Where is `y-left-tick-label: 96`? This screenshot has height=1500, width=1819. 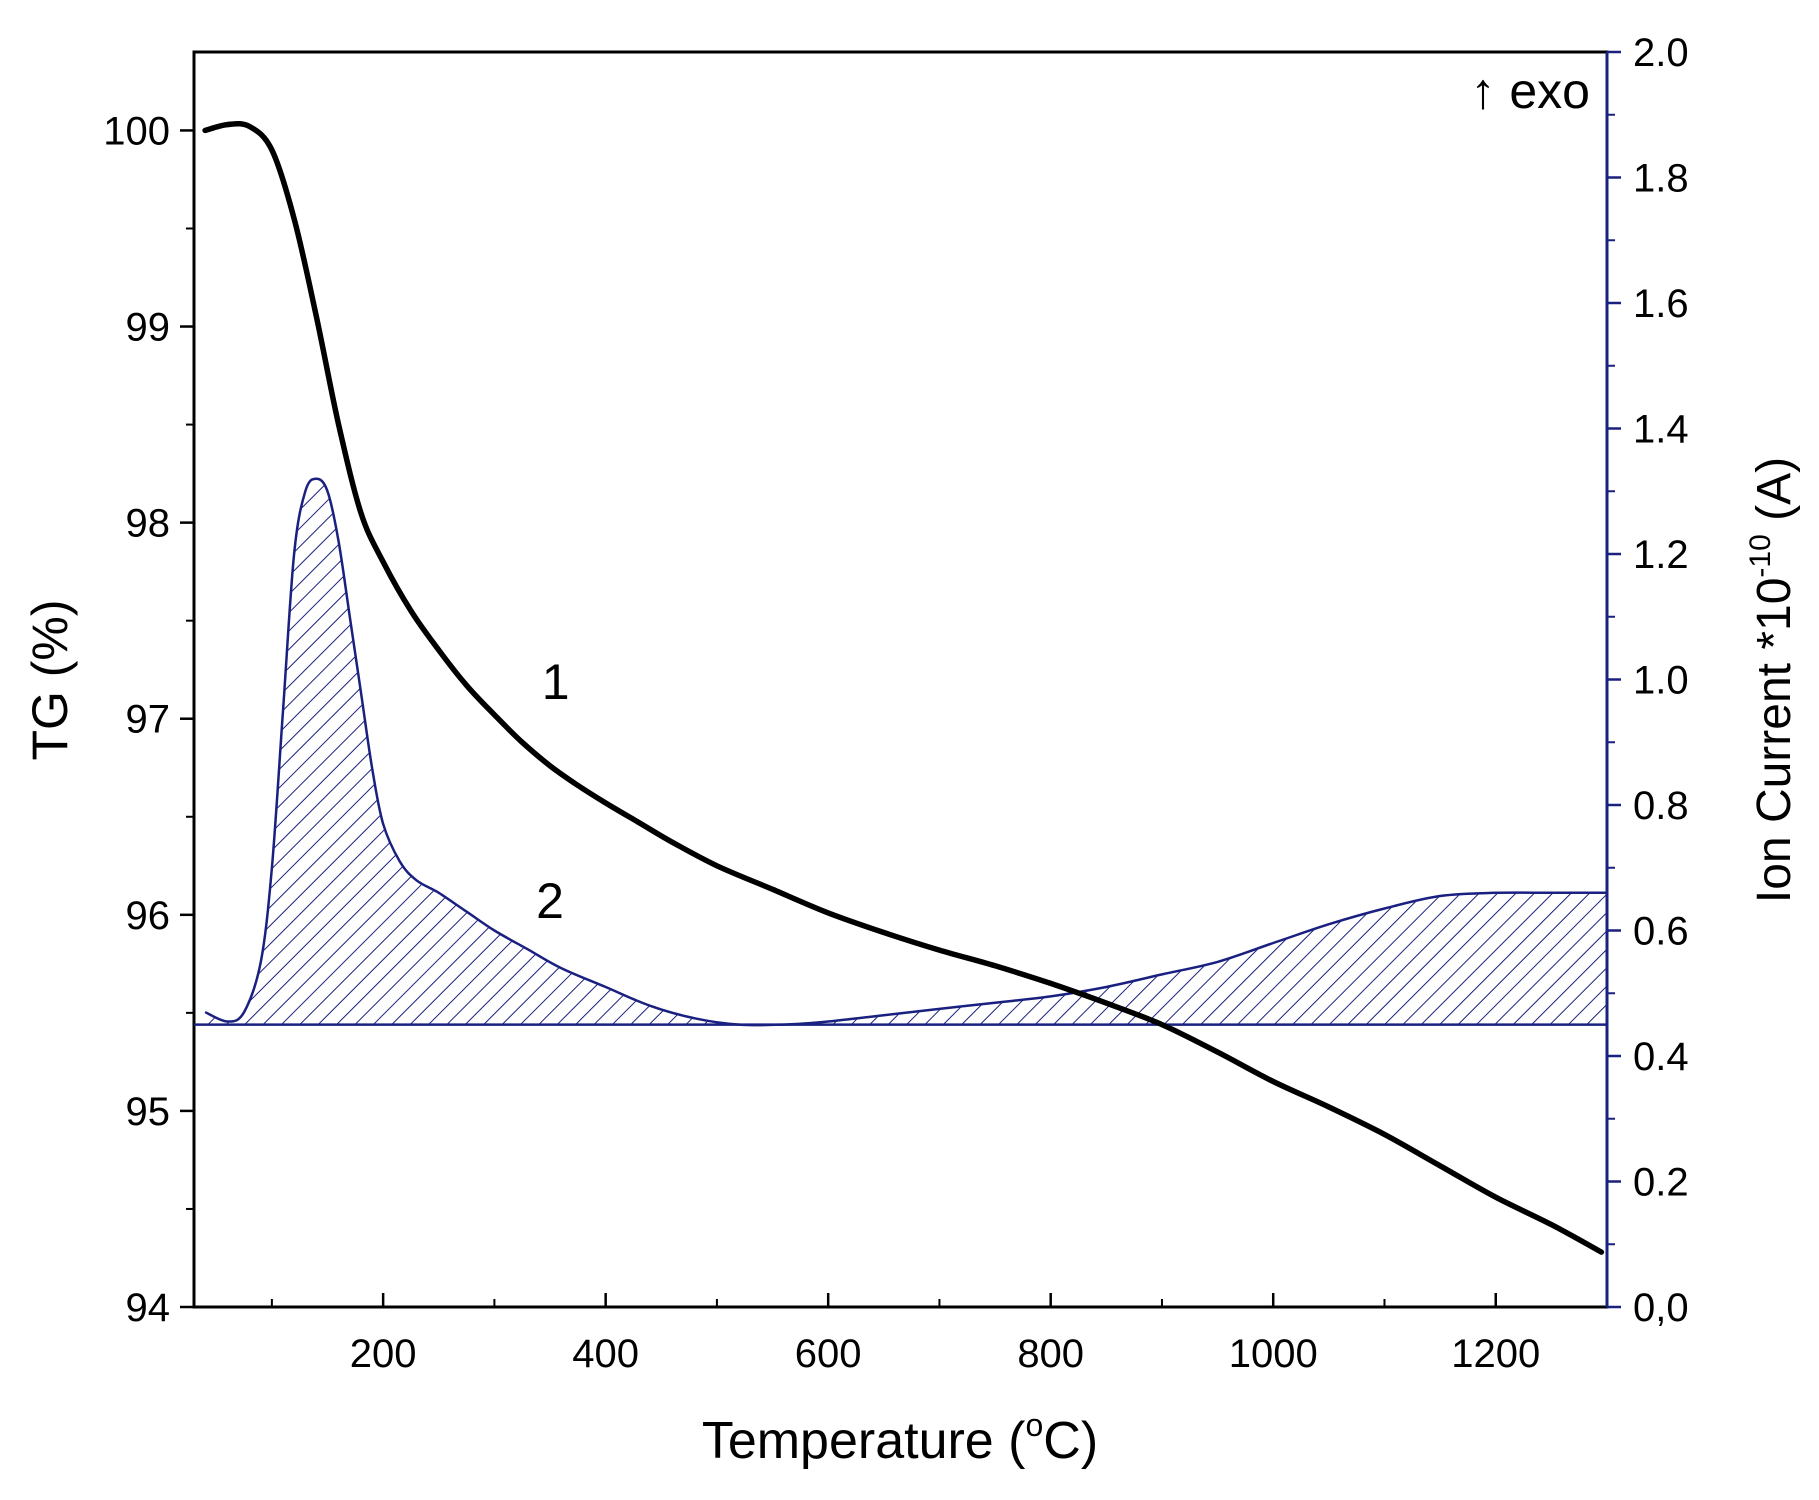 y-left-tick-label: 96 is located at coordinates (148, 916).